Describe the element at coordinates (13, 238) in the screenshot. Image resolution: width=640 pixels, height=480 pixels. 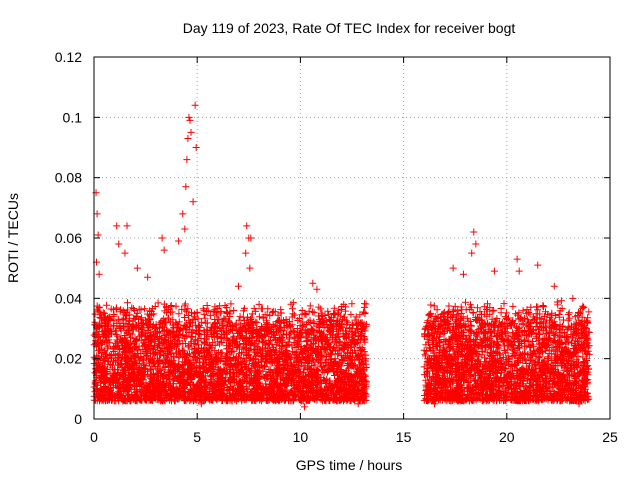
I see `y-axis-label: ROTI / TECUs` at that location.